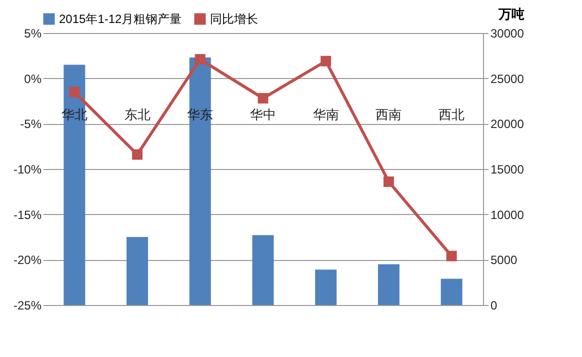  What do you see at coordinates (33, 79) in the screenshot?
I see `y-tick-label: 0%` at bounding box center [33, 79].